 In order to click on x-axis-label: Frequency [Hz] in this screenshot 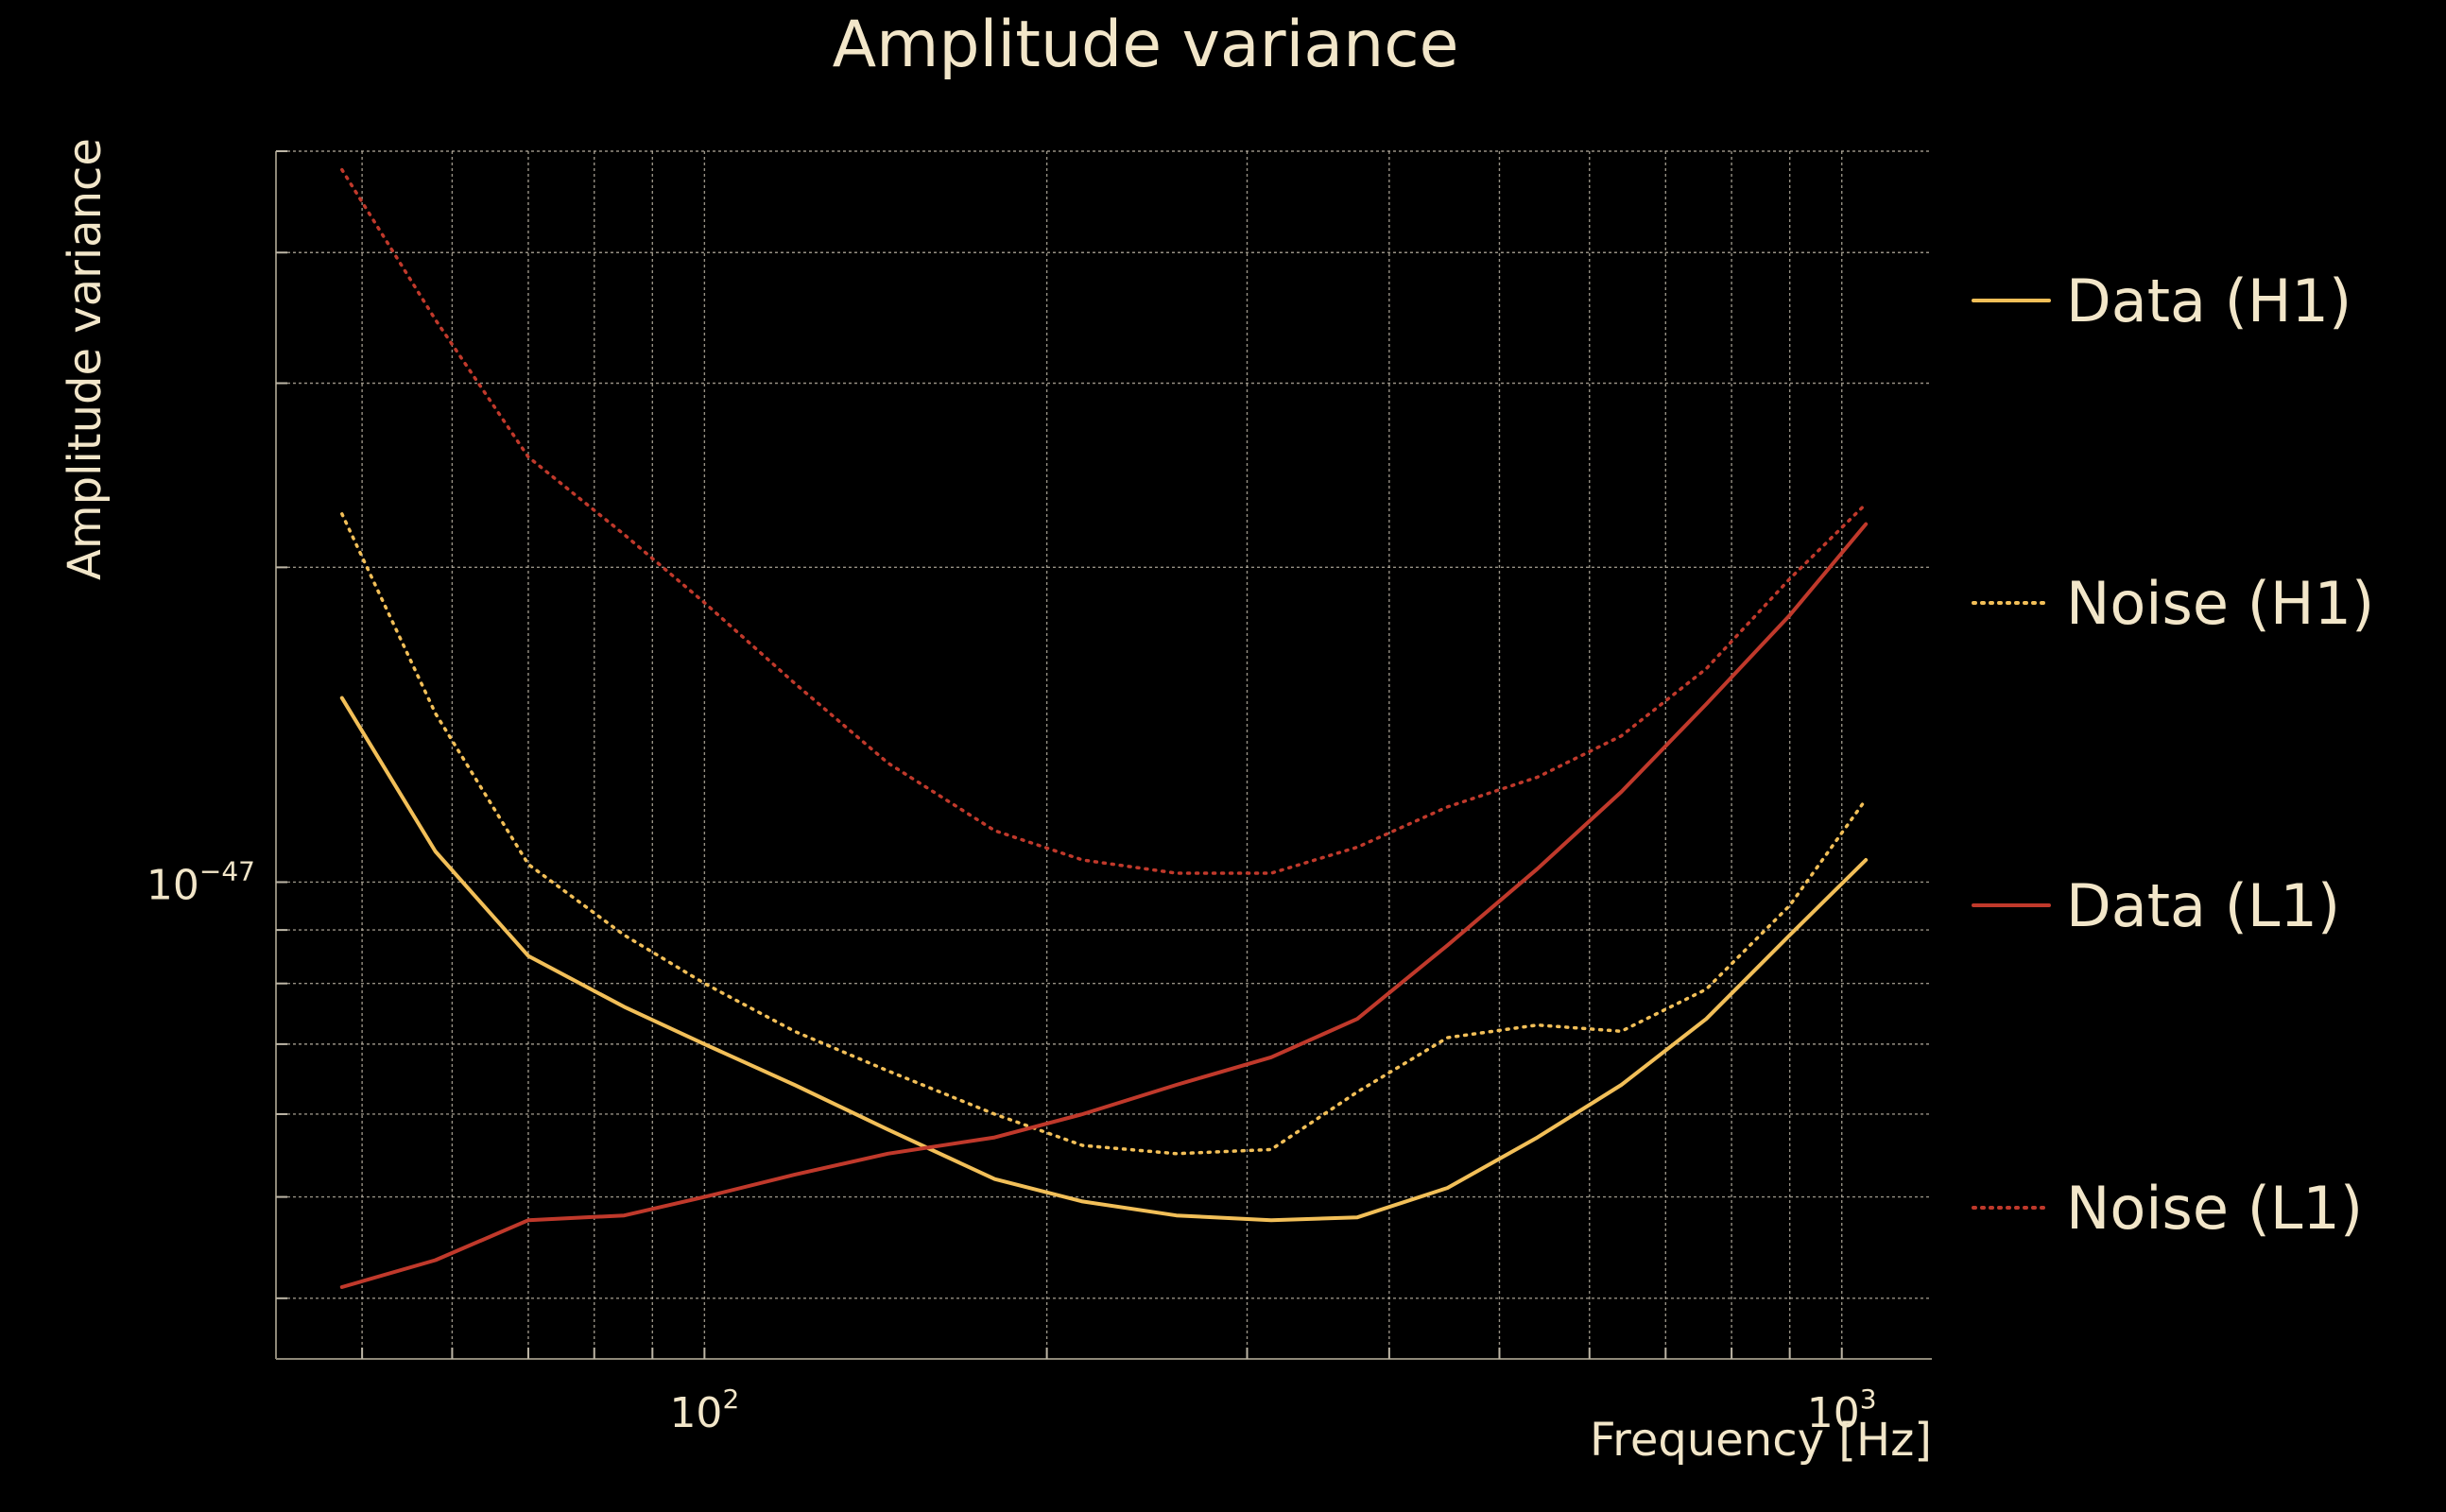, I will do `click(1761, 1440)`.